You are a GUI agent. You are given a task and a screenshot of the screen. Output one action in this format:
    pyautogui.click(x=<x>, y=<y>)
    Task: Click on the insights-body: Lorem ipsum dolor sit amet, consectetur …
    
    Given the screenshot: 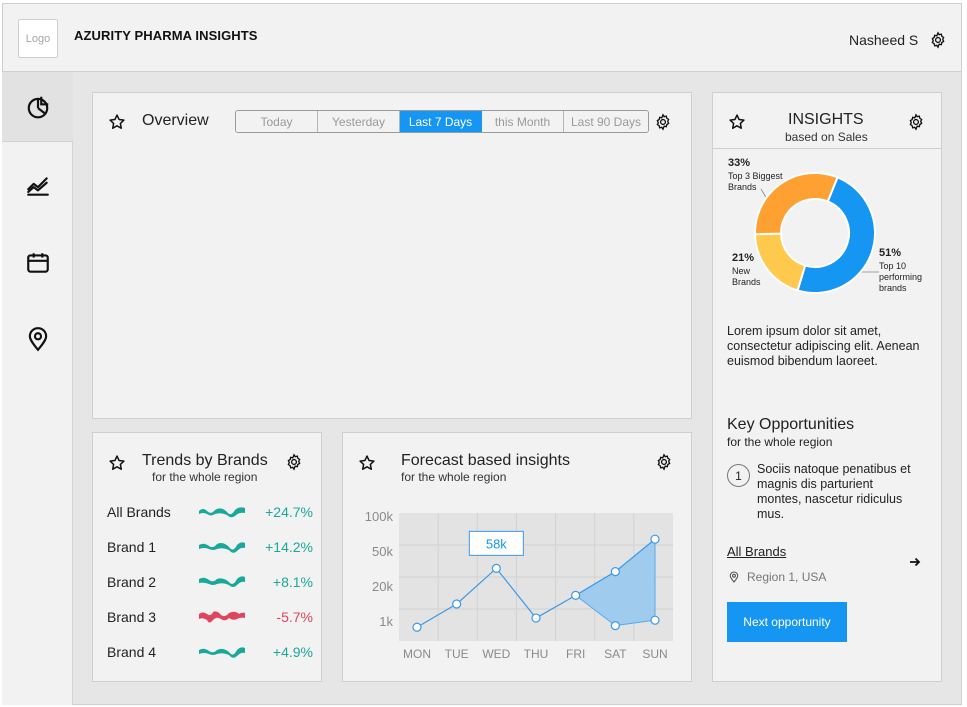 What is the action you would take?
    pyautogui.click(x=823, y=346)
    